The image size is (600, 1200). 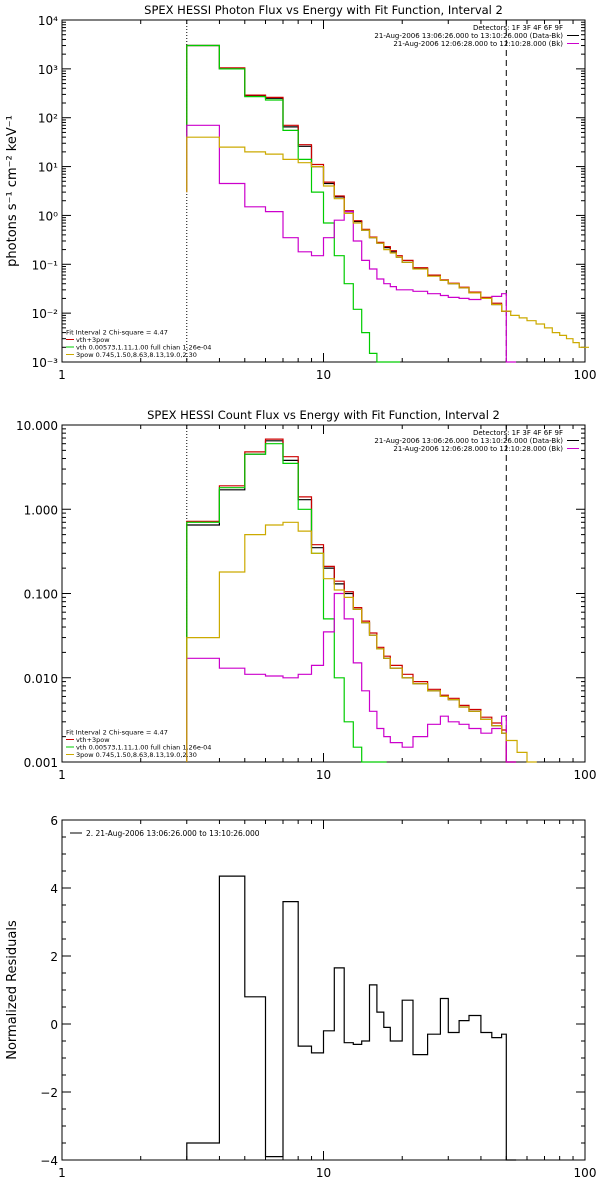 What do you see at coordinates (41, 763) in the screenshot?
I see `y-tick-label: 0.001` at bounding box center [41, 763].